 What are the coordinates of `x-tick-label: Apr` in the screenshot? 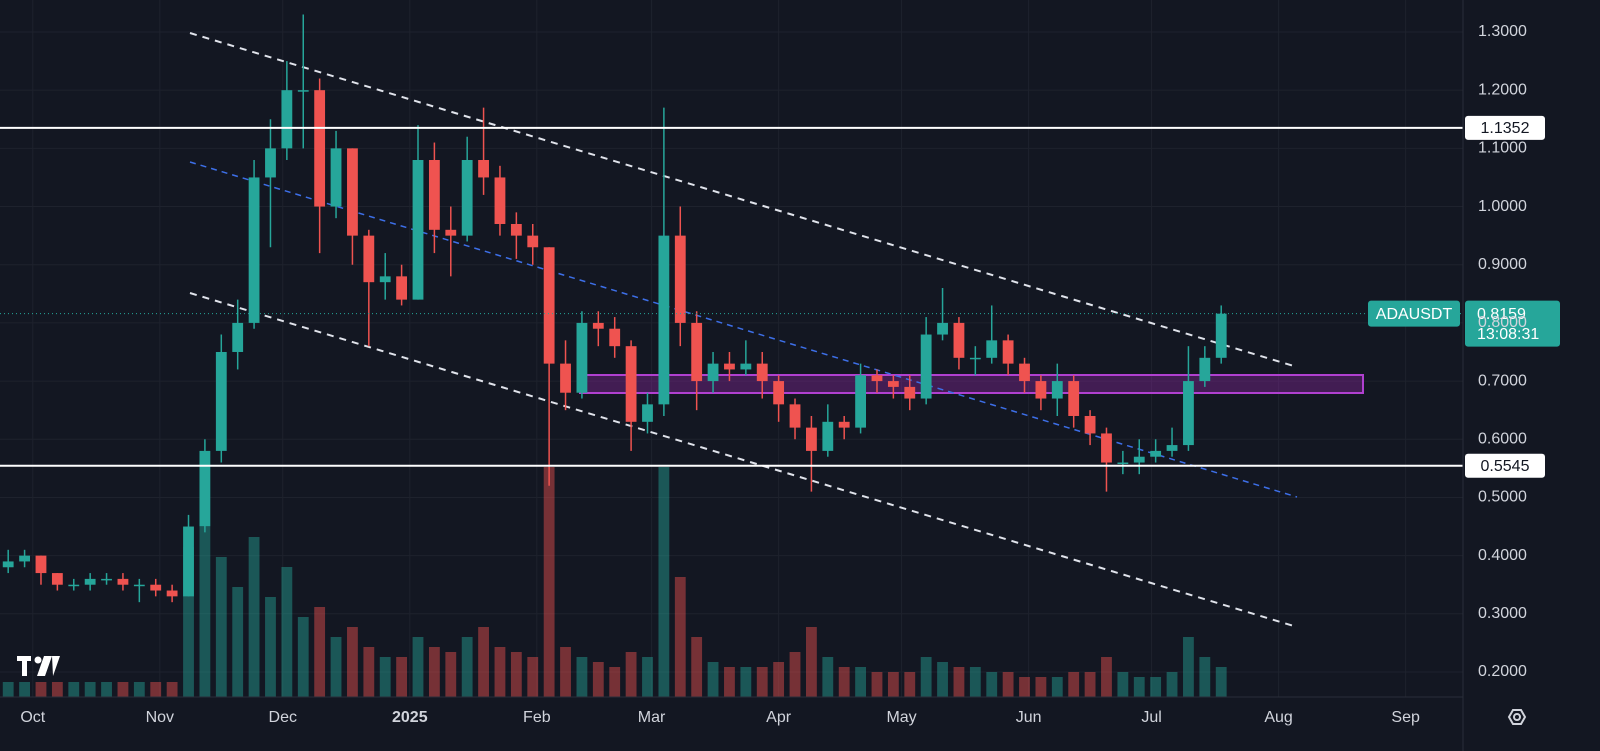 It's located at (779, 717).